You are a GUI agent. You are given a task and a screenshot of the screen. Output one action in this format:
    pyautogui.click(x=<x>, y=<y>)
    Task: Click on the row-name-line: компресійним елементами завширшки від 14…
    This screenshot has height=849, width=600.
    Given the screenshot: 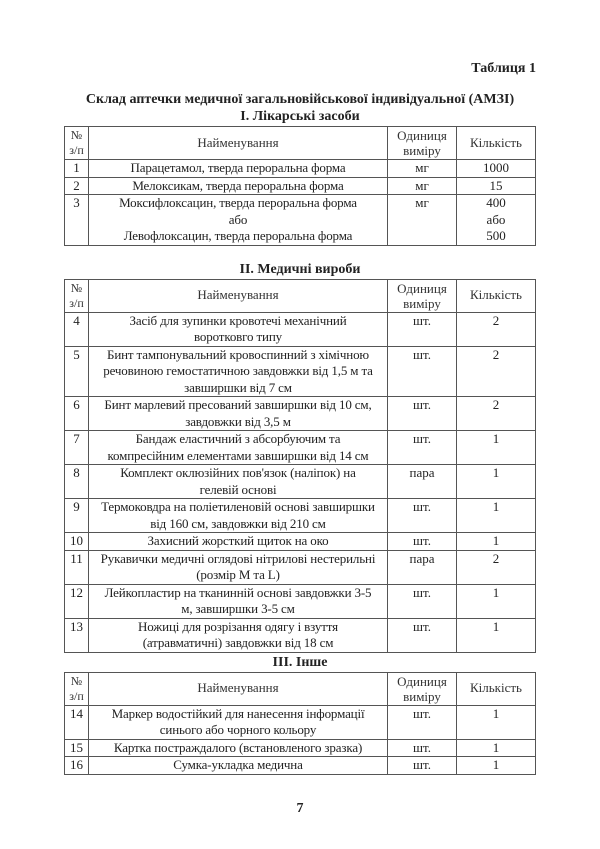 What is the action you would take?
    pyautogui.click(x=238, y=455)
    